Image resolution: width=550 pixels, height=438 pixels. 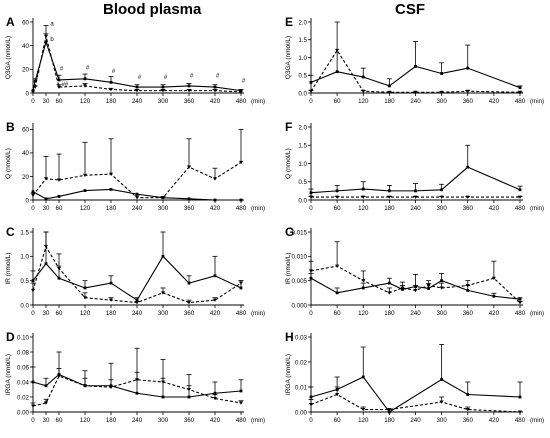 What do you see at coordinates (10, 232) in the screenshot?
I see `panel-letter: C` at bounding box center [10, 232].